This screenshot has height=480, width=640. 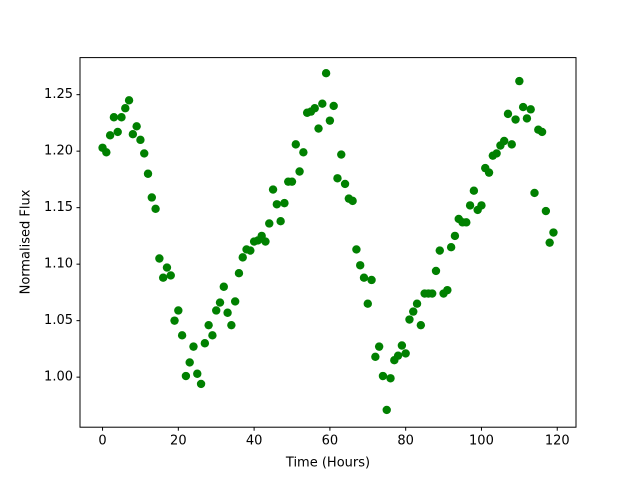 I want to click on x-tick-label: 60, so click(x=330, y=441).